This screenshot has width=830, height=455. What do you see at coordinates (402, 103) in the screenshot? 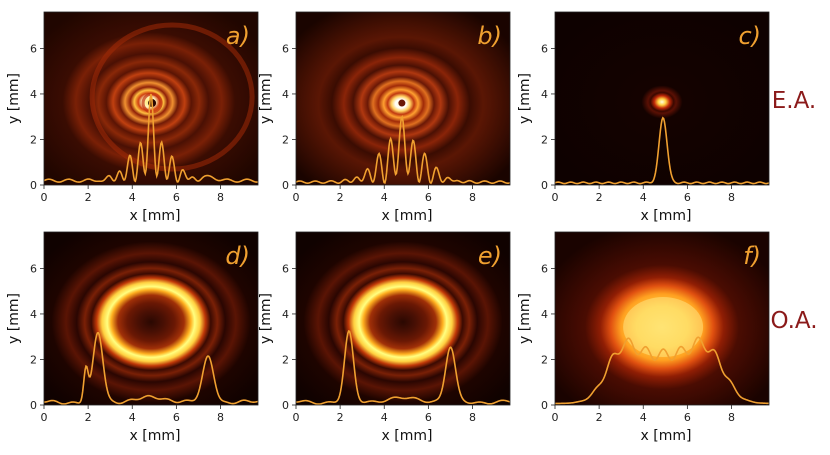
I see `center-spot` at bounding box center [402, 103].